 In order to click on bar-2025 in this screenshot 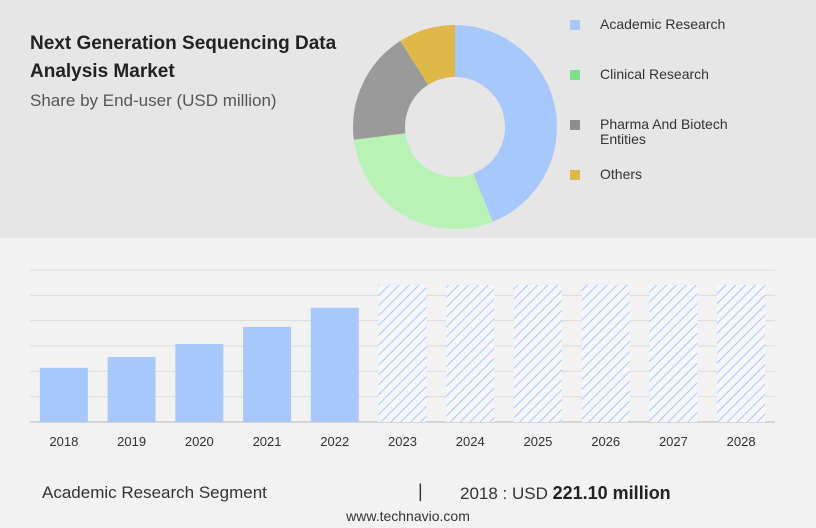, I will do `click(537, 353)`.